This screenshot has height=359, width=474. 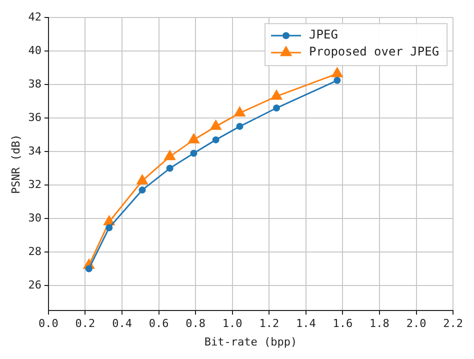 What do you see at coordinates (416, 323) in the screenshot?
I see `x-tick-label: 2.0` at bounding box center [416, 323].